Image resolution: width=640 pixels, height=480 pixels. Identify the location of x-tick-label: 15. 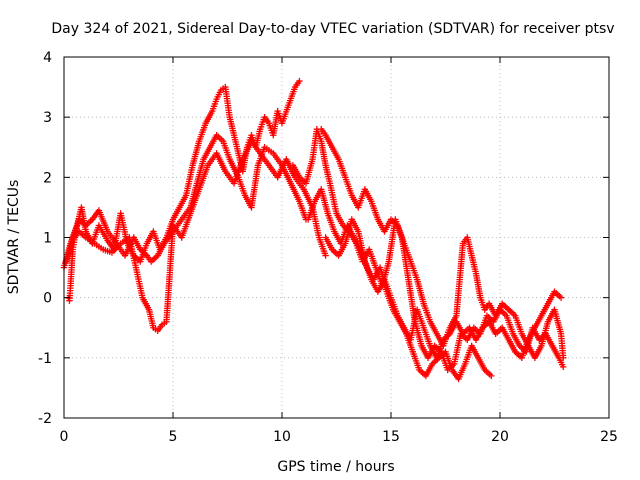
(391, 437).